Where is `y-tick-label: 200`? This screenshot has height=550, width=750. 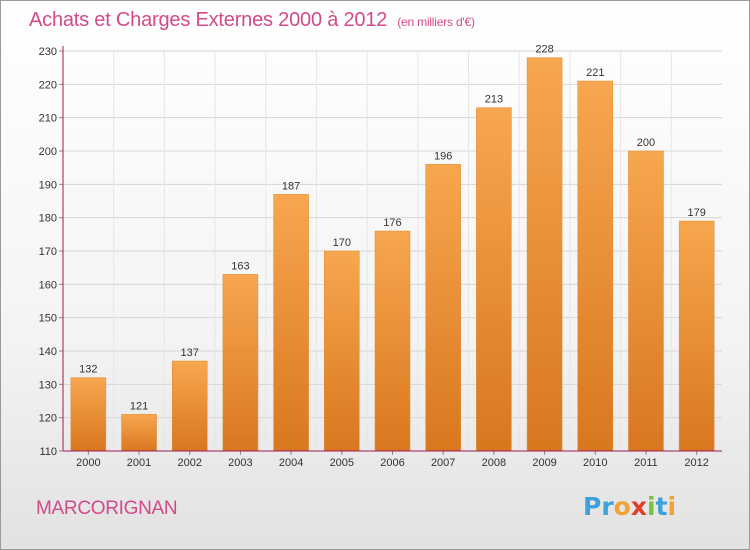
y-tick-label: 200 is located at coordinates (48, 152).